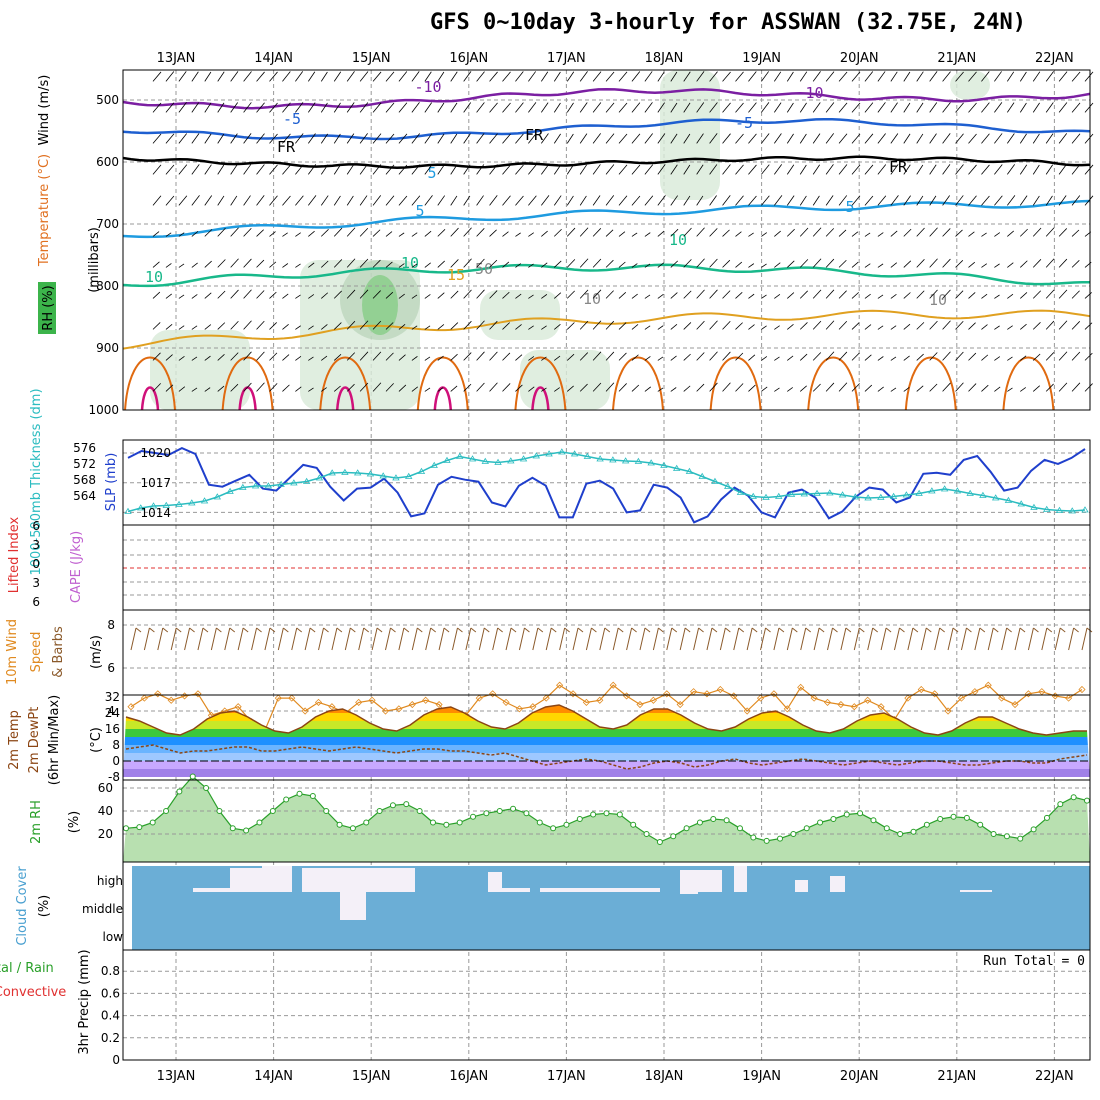 This screenshot has width=1100, height=1100. Describe the element at coordinates (96, 740) in the screenshot. I see `temp2m-ylabel-units: (°C)` at that location.